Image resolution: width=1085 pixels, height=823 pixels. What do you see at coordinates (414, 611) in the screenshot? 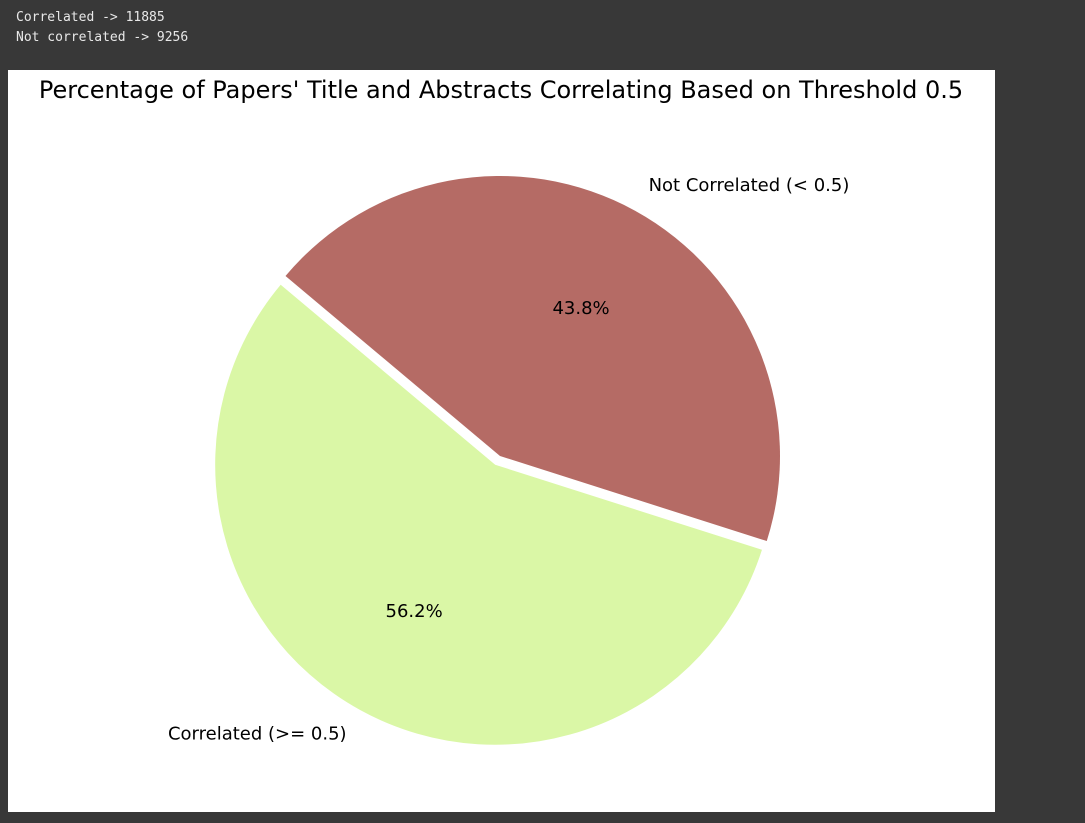
I see `value-label: 56.2%` at bounding box center [414, 611].